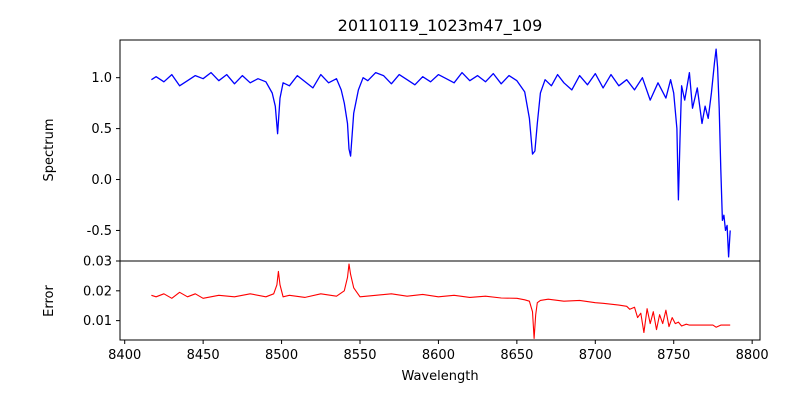 Image resolution: width=800 pixels, height=400 pixels. I want to click on spectrum-y-axis-label: Spectrum, so click(49, 150).